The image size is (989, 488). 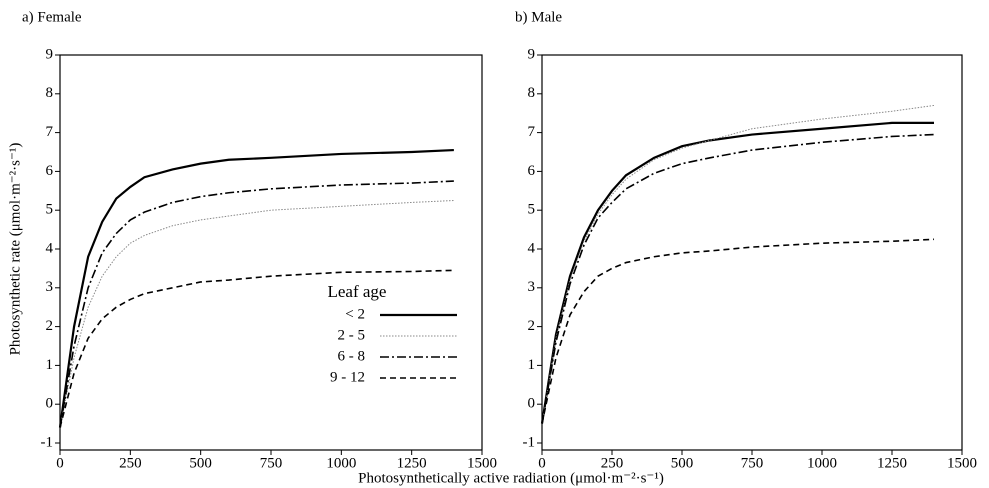 I want to click on y-axis-label: Photosynthetic rate (μmol·m⁻²·s⁻¹), so click(x=15, y=249).